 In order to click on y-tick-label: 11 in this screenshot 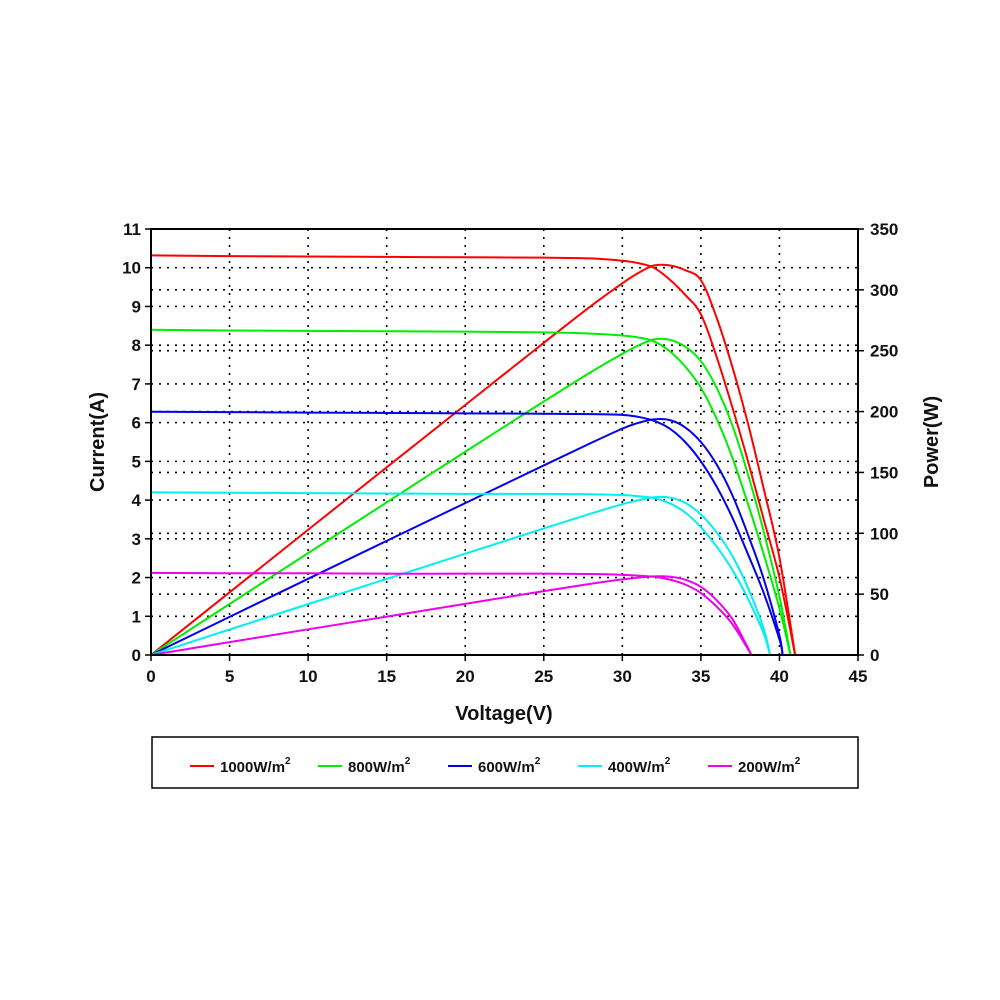, I will do `click(132, 229)`.